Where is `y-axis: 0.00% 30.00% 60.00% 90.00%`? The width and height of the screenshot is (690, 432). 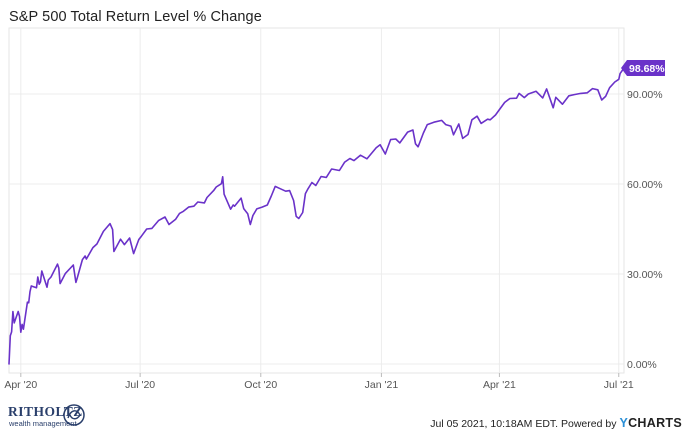
y-axis: 0.00% 30.00% 60.00% 90.00% is located at coordinates (645, 230).